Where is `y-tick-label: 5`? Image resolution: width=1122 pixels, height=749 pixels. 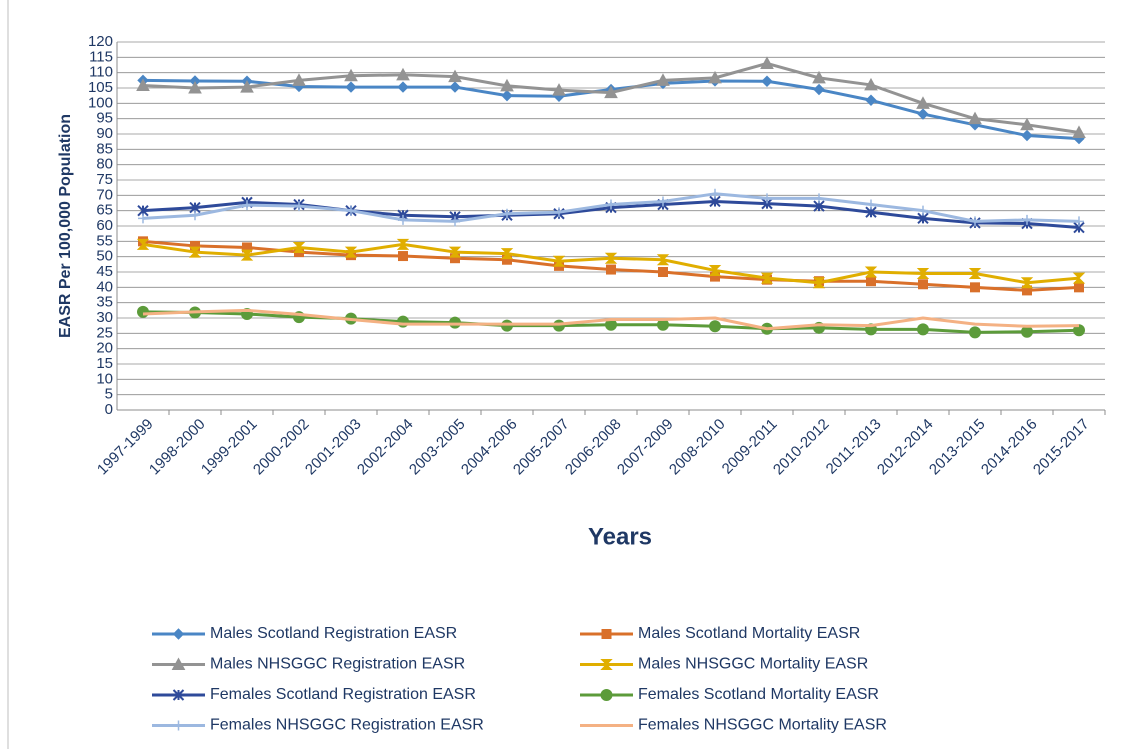 y-tick-label: 5 is located at coordinates (109, 394).